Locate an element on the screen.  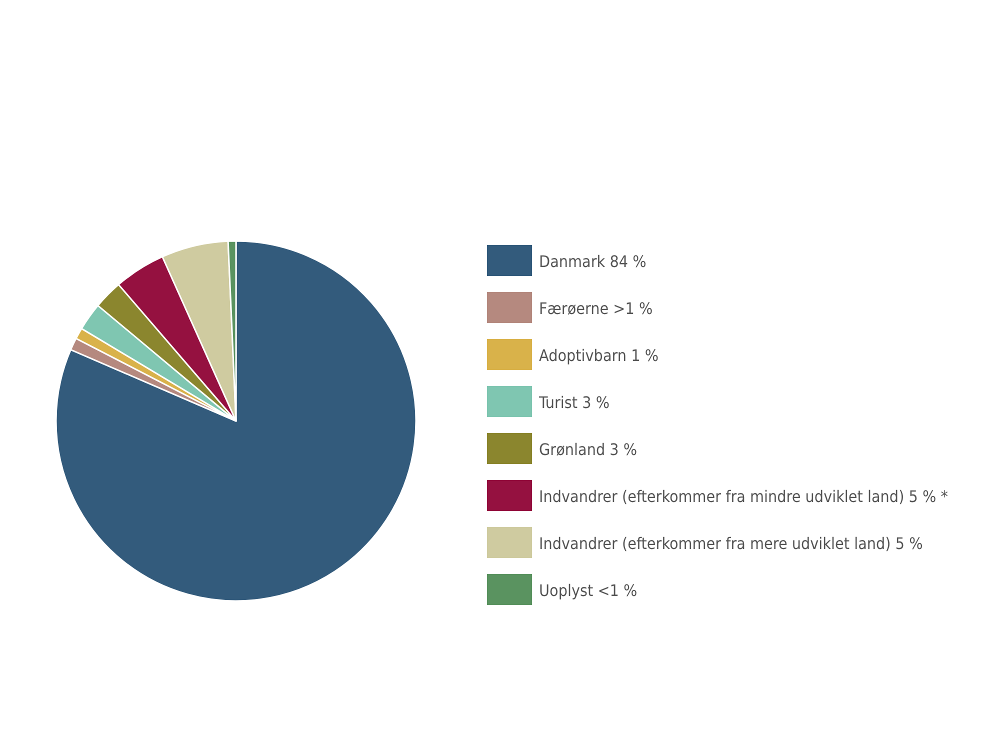
legend-label: Danmark 84 % is located at coordinates (592, 261).